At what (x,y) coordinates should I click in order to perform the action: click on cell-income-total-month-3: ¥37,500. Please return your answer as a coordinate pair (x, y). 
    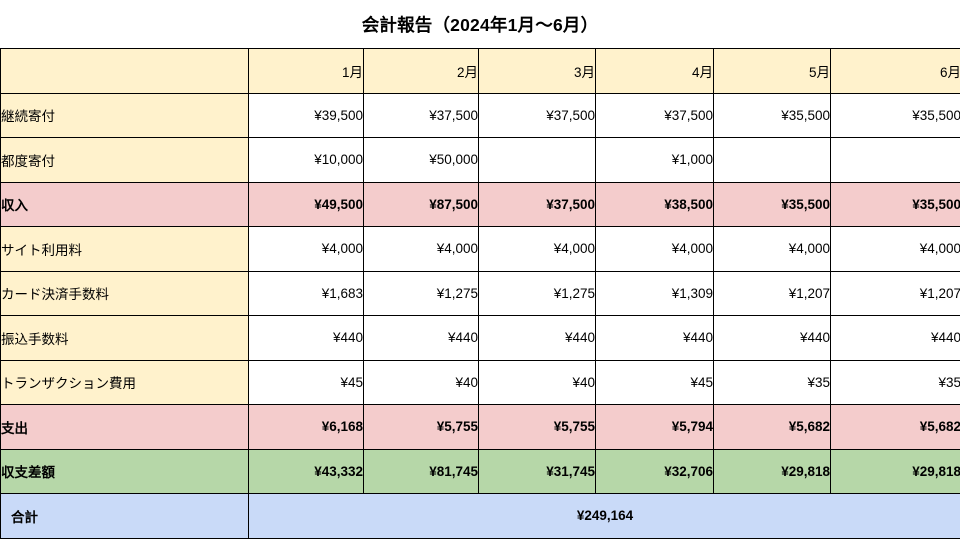
    Looking at the image, I should click on (537, 204).